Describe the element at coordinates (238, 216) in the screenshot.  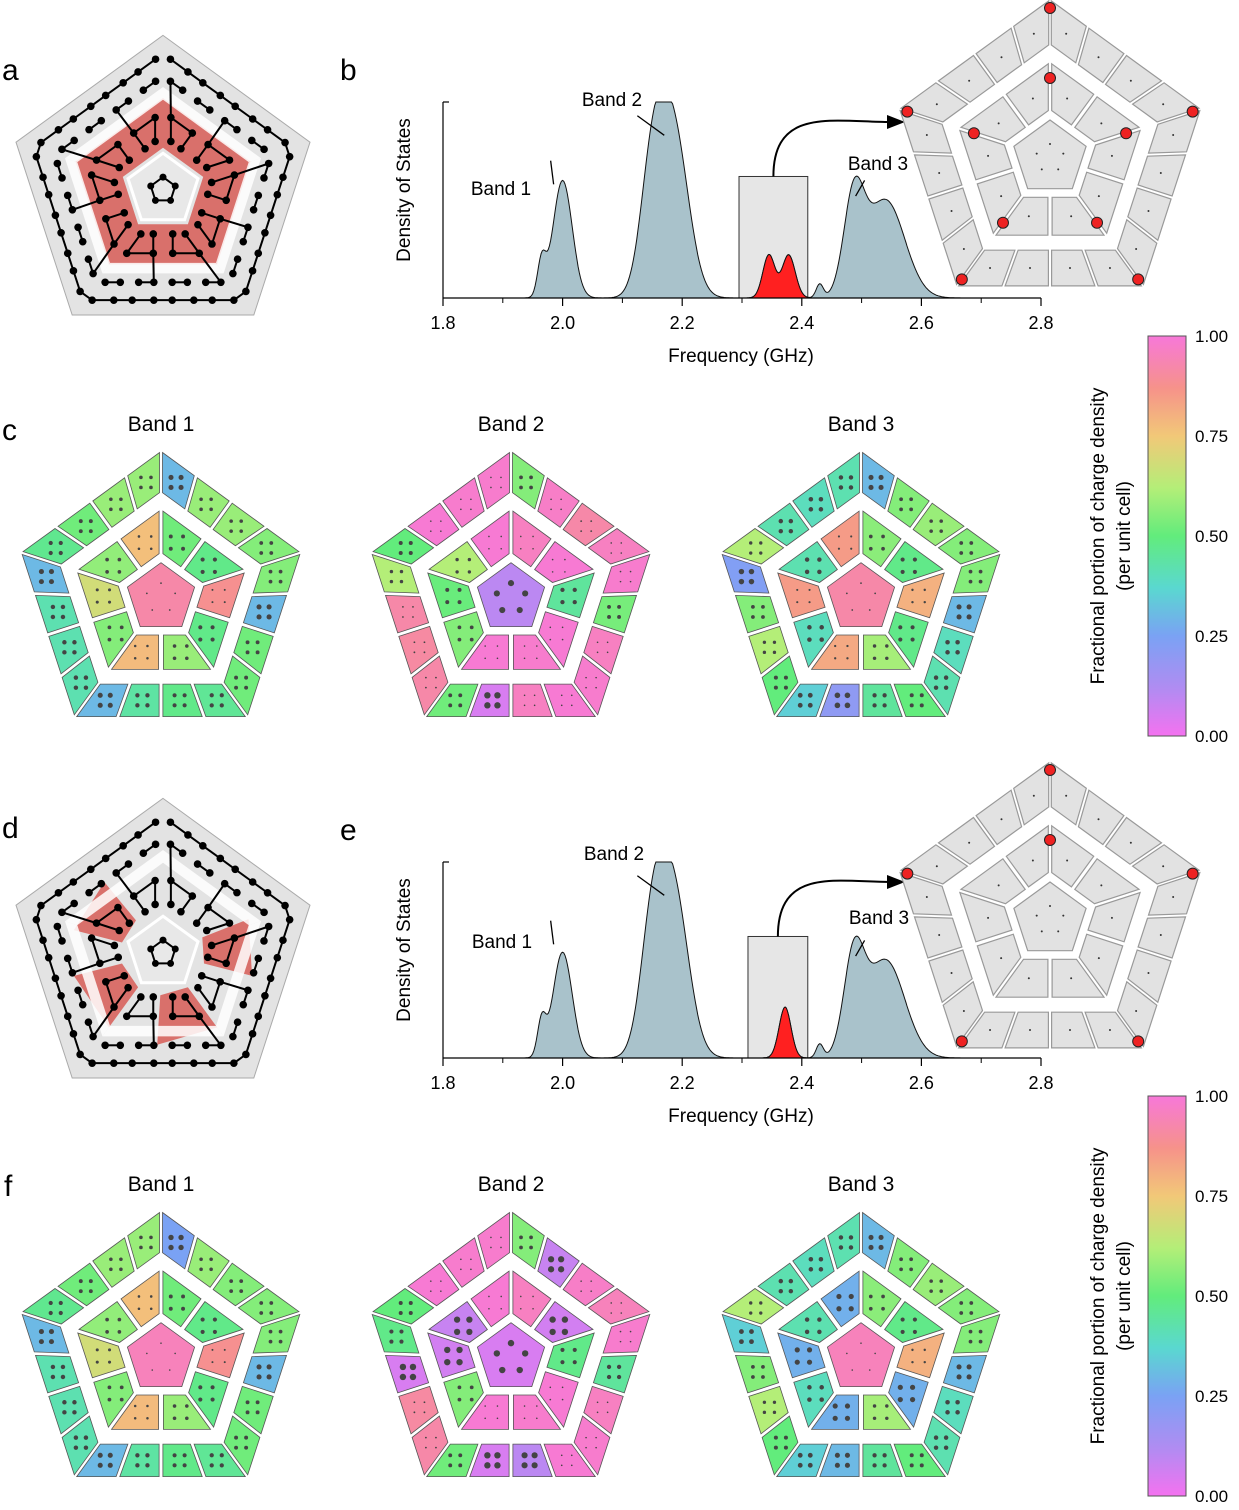
I see `lattice-gap` at that location.